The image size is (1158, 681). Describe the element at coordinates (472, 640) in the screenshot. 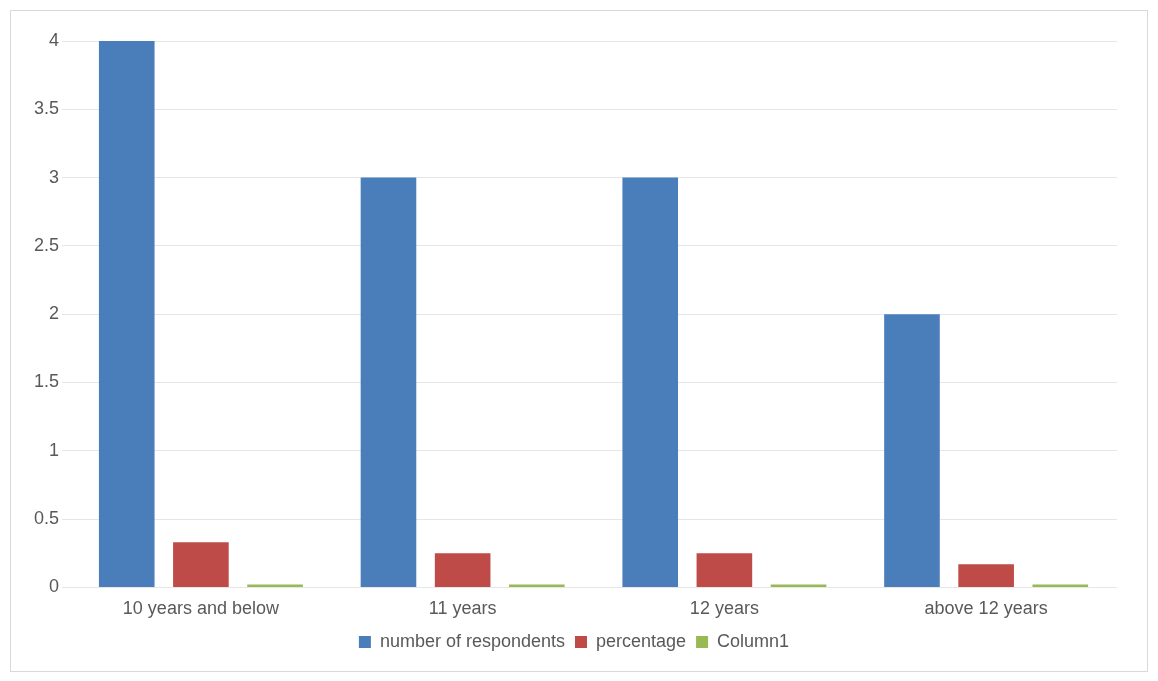

I see `legend-label: number of respondents` at that location.